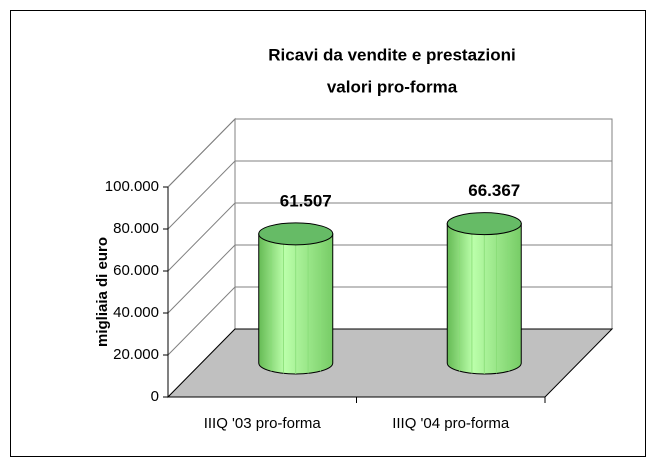 Image resolution: width=656 pixels, height=467 pixels. Describe the element at coordinates (155, 396) in the screenshot. I see `y-tick-label: 0` at that location.